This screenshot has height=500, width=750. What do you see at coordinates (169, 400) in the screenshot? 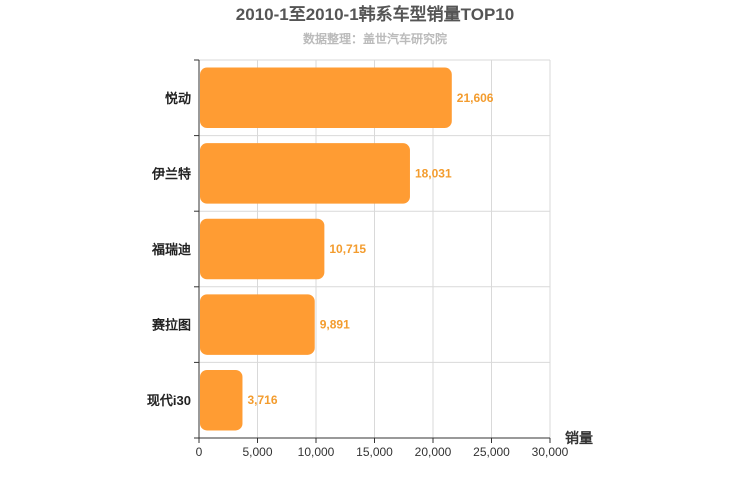
I see `category-label-4: 现代i30` at bounding box center [169, 400].